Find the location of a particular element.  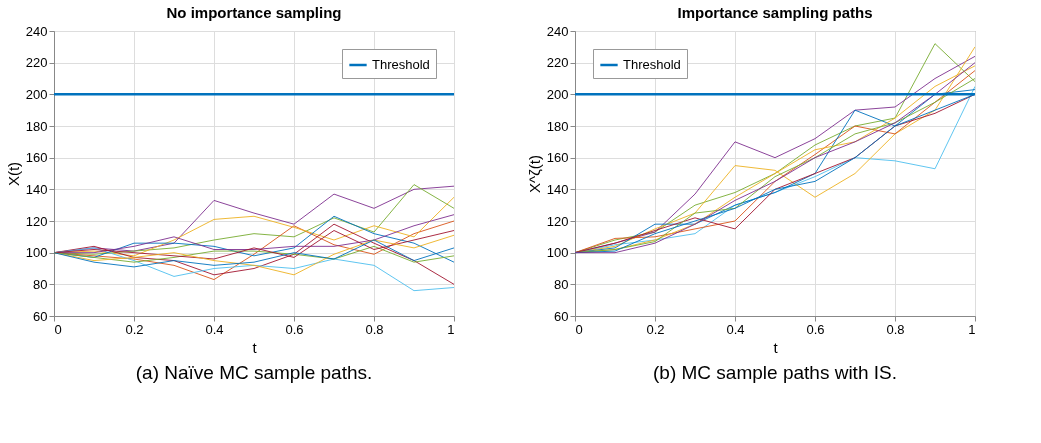

chart-title: No importance sampling is located at coordinates (254, 12).